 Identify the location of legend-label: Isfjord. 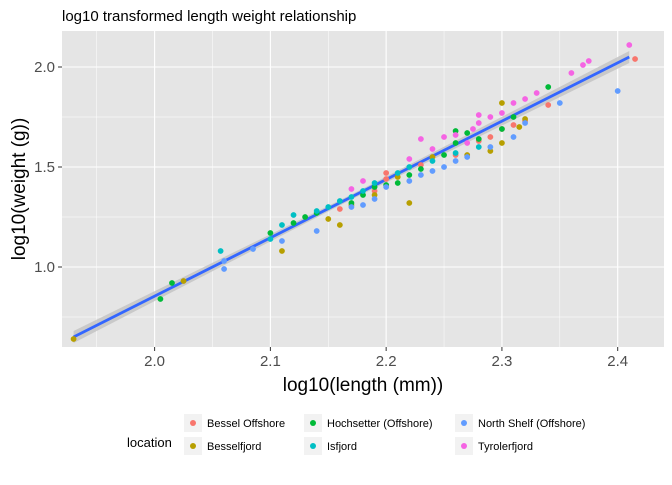
(342, 447).